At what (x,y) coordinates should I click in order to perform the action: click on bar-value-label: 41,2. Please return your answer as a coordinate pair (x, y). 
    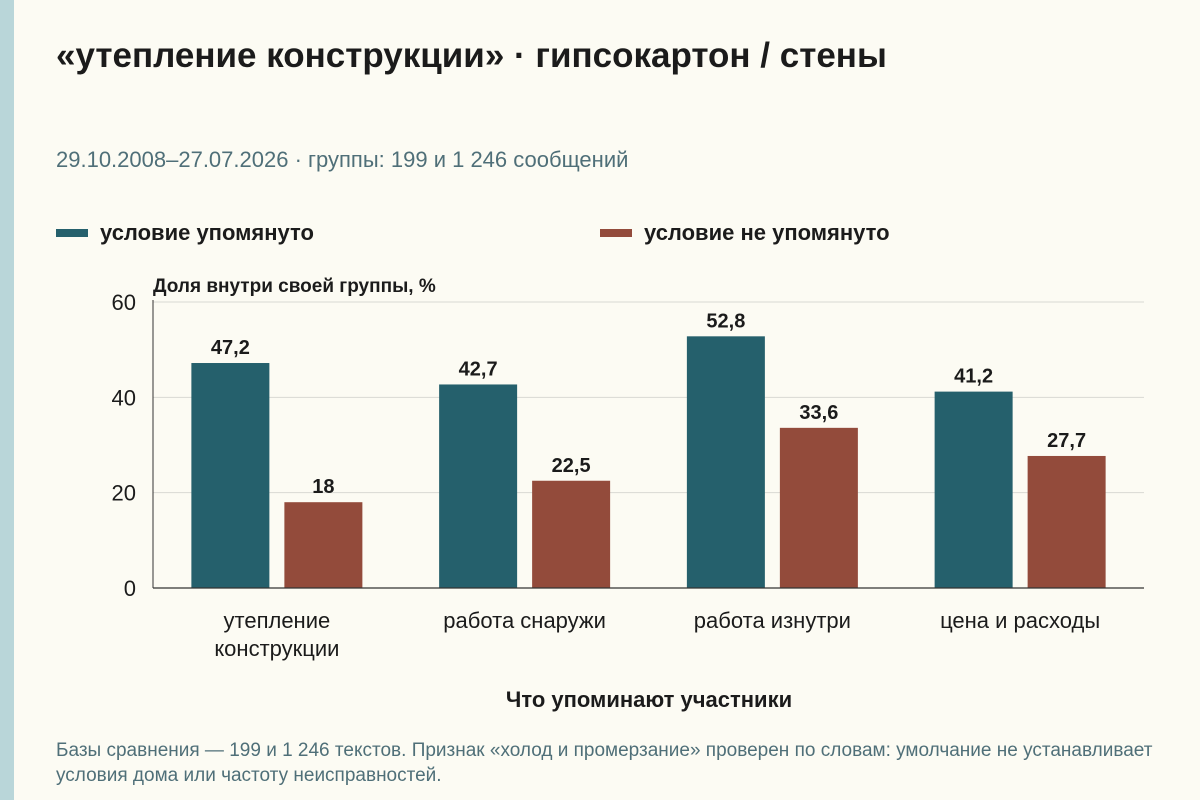
    Looking at the image, I should click on (973, 377).